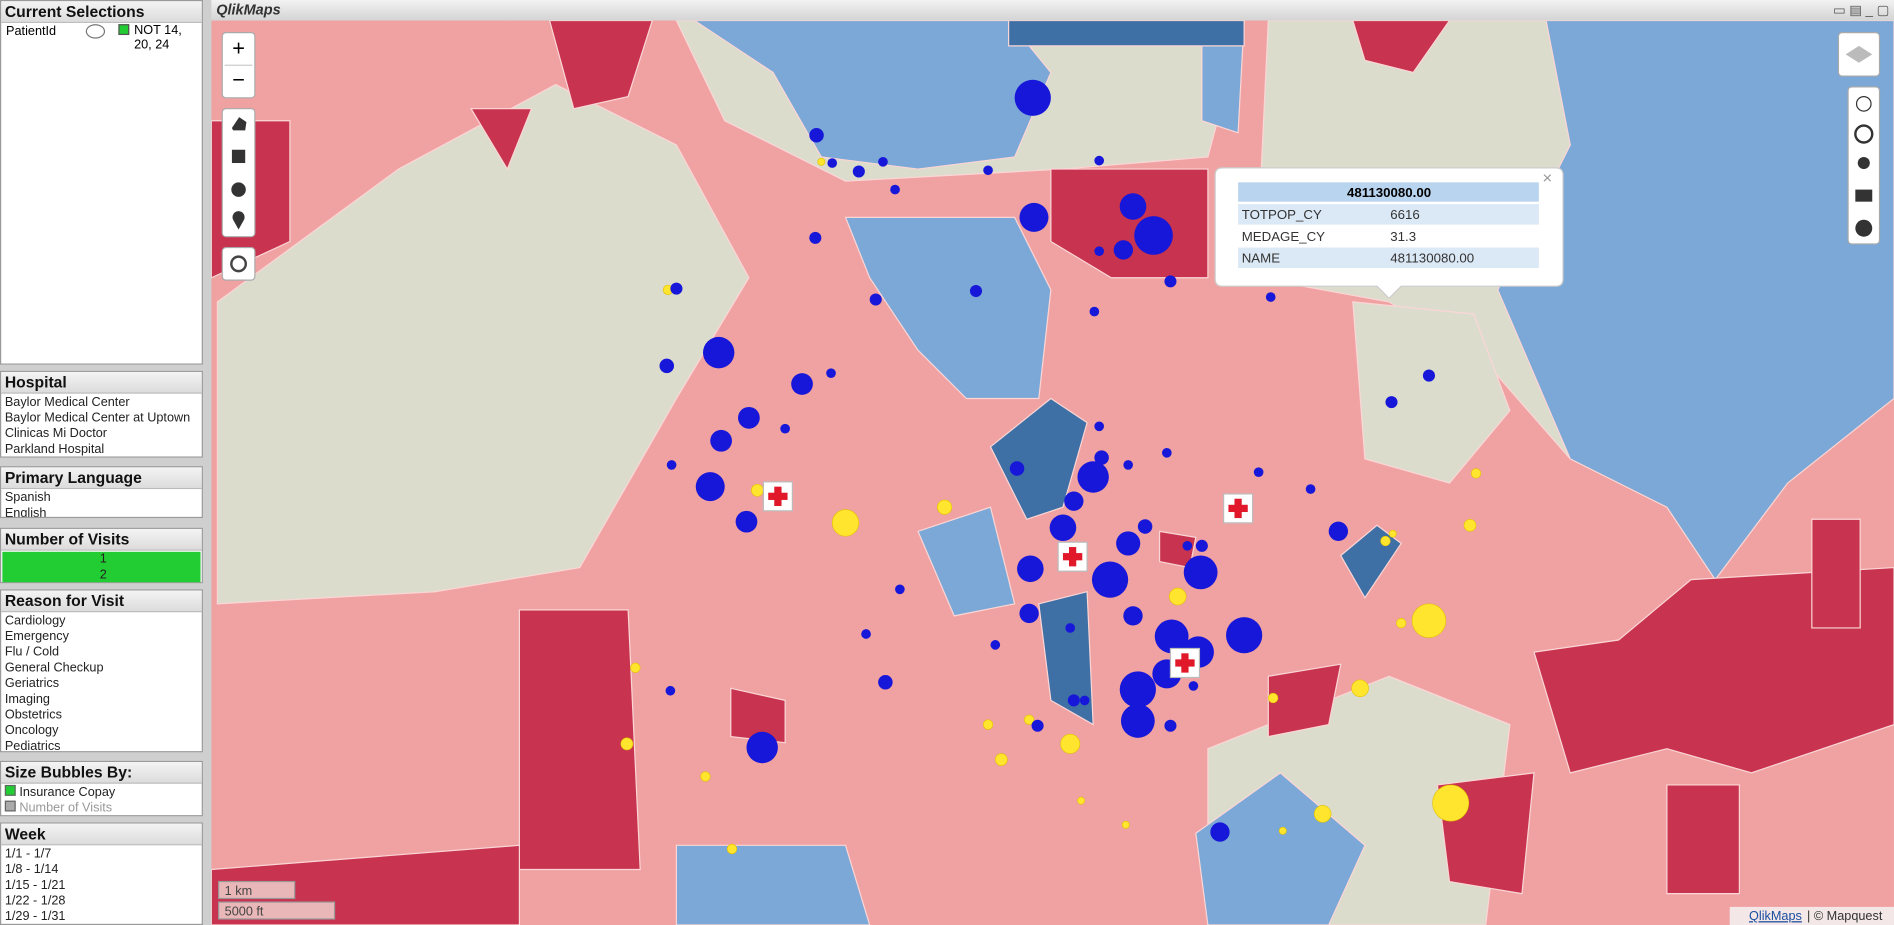  What do you see at coordinates (101, 886) in the screenshot?
I see `listbox-item: 1/15 - 1/21` at bounding box center [101, 886].